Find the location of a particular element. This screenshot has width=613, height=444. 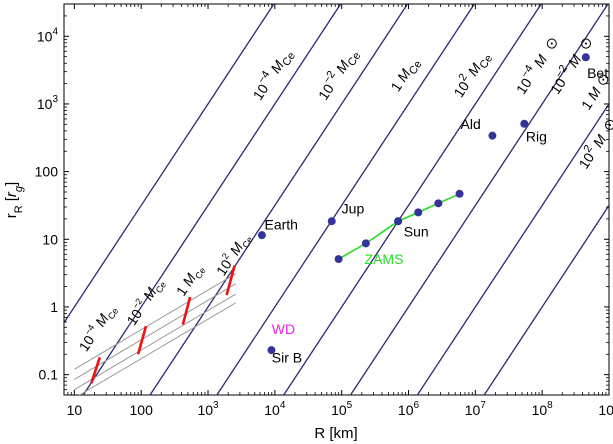

mass-line-label-7-text: 102 M is located at coordinates (591, 151).